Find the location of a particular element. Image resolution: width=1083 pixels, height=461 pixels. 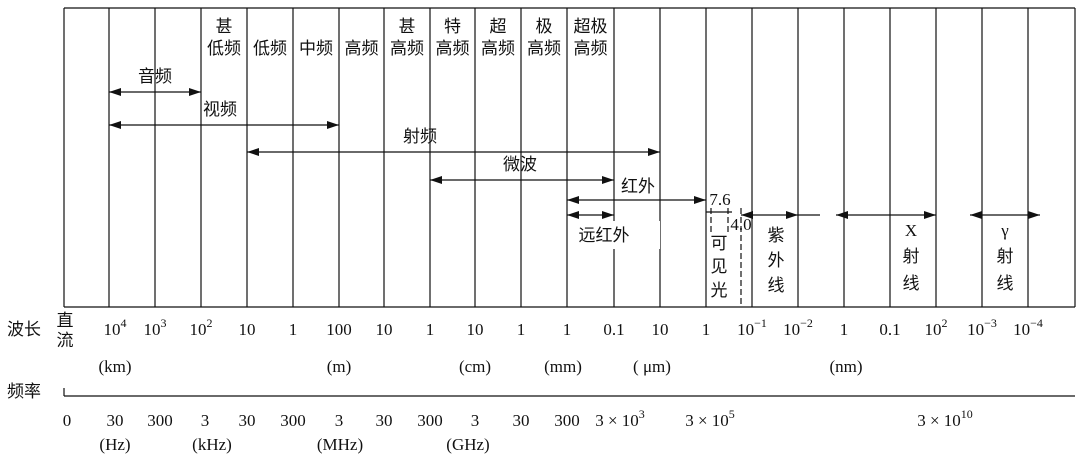

band-label: 低频 is located at coordinates (270, 48).